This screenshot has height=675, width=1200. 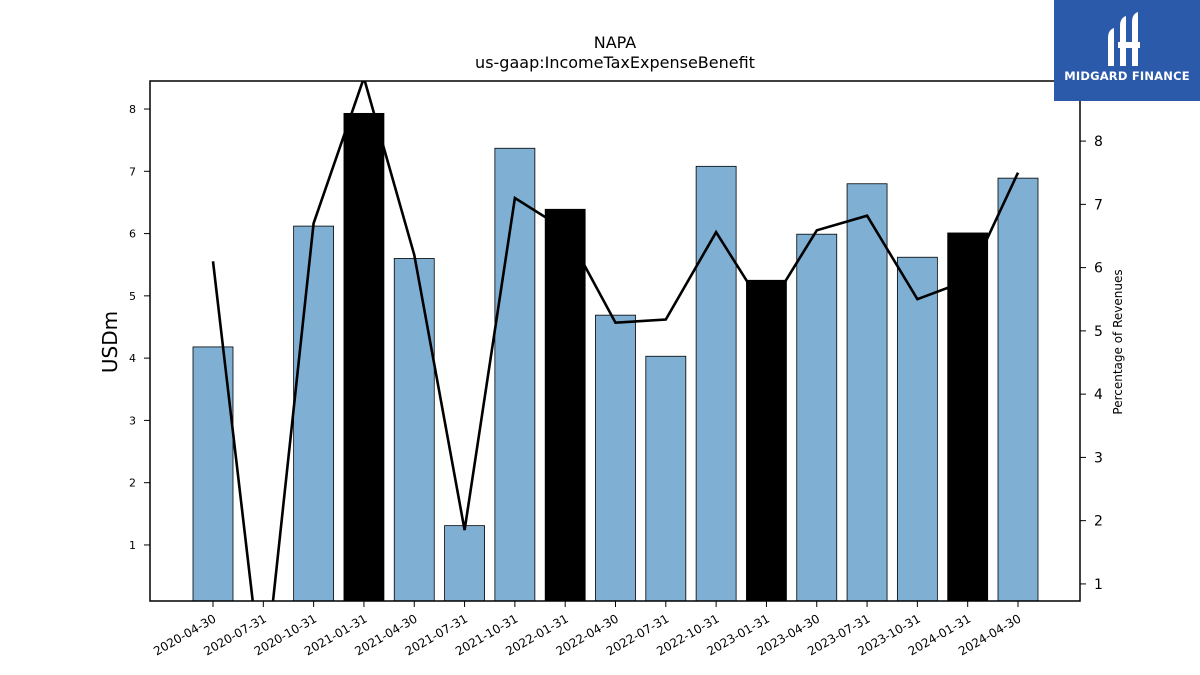 What do you see at coordinates (615, 42) in the screenshot?
I see `chart-title: NAPA` at bounding box center [615, 42].